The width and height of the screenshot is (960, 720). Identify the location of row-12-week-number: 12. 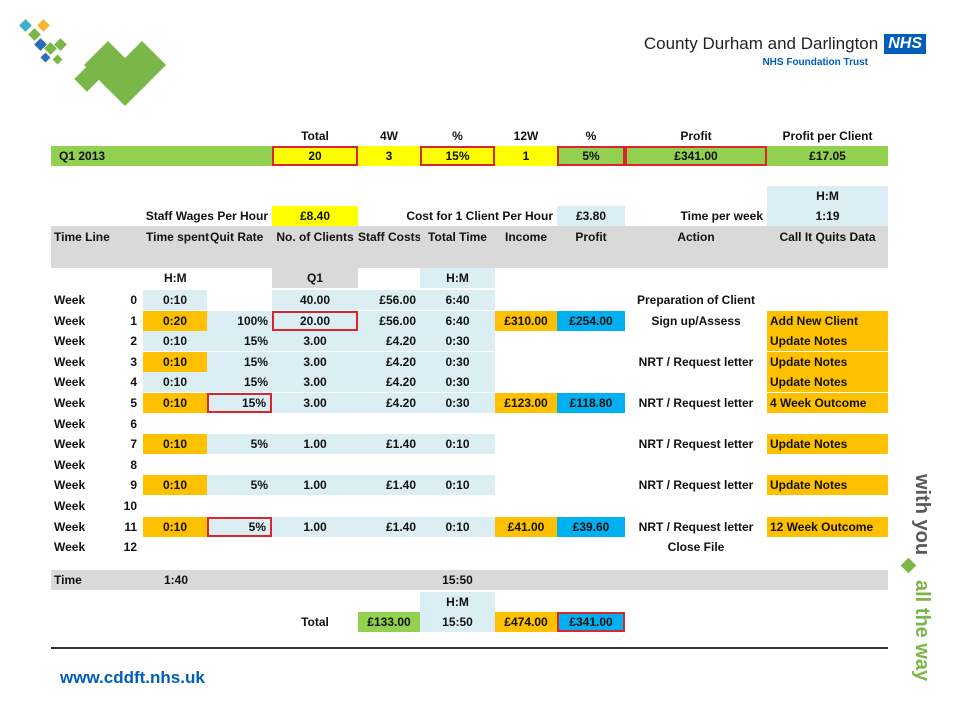
(130, 547).